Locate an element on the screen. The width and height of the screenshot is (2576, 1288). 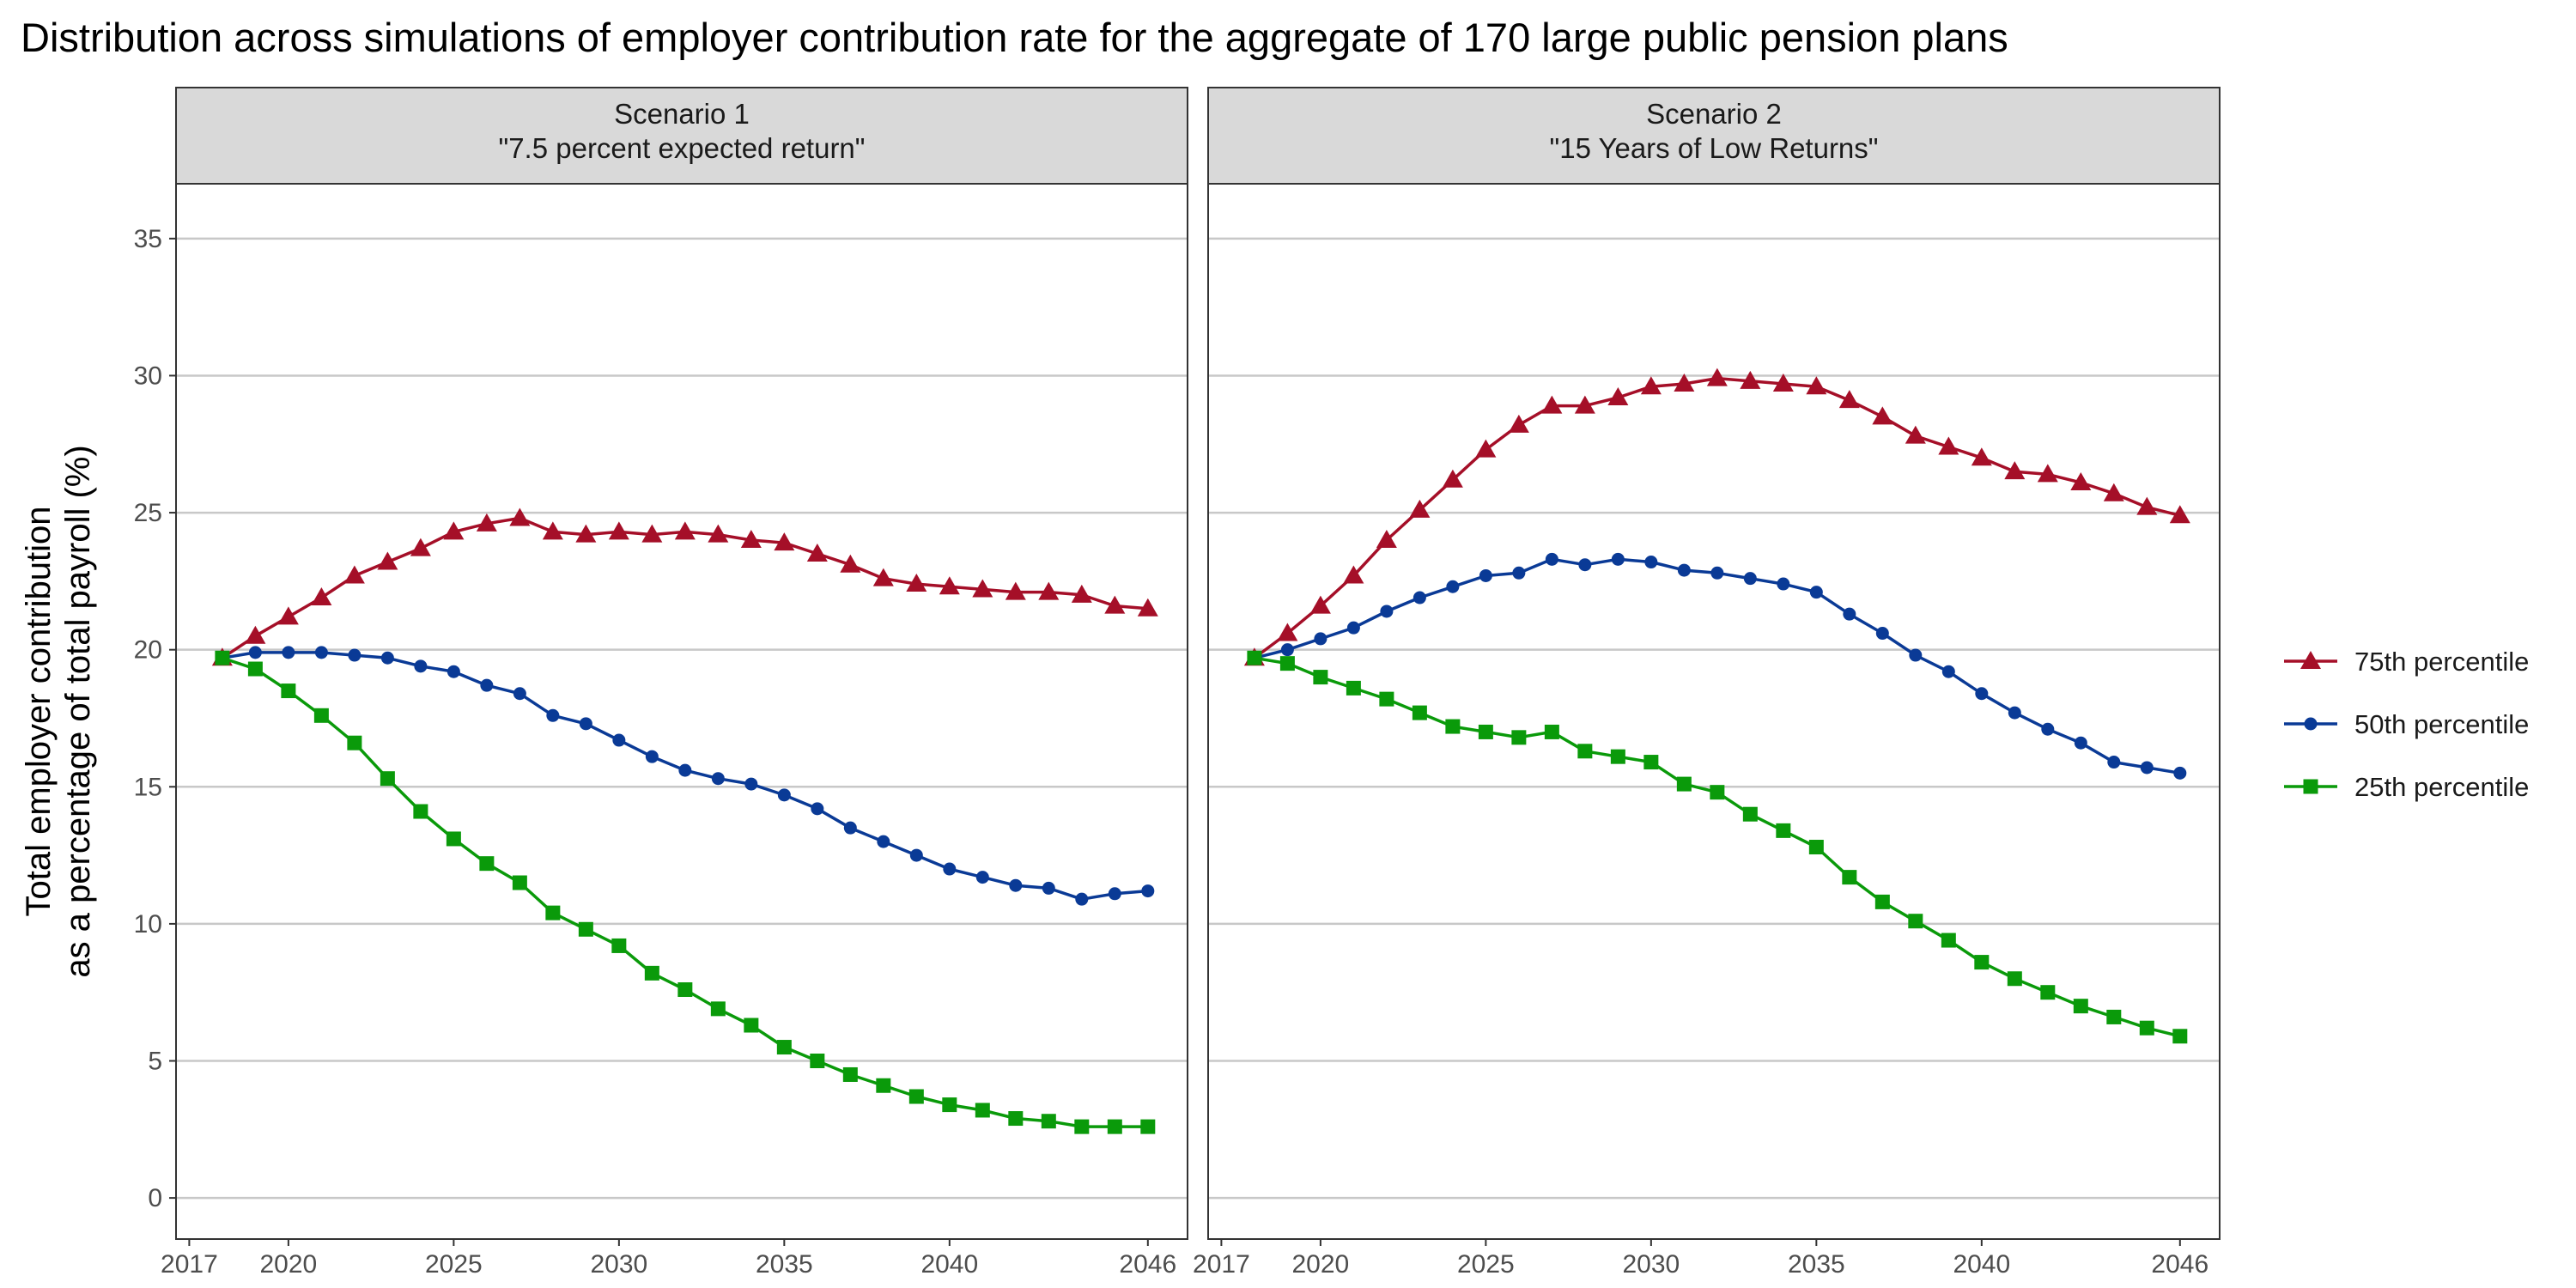
y-tick-label: 20 is located at coordinates (148, 651).